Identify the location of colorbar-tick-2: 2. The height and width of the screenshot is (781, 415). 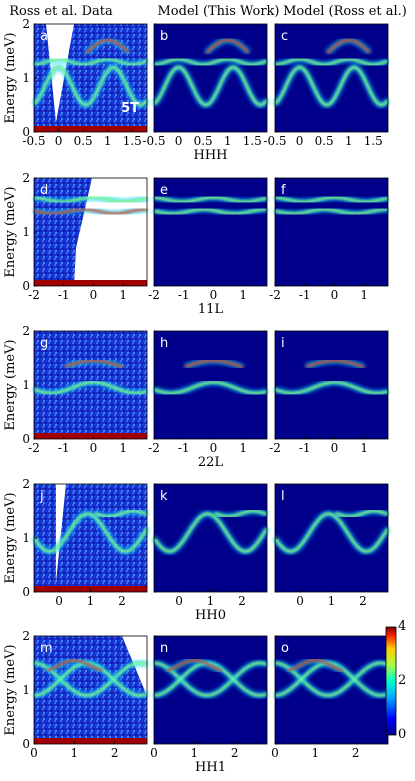
(402, 680).